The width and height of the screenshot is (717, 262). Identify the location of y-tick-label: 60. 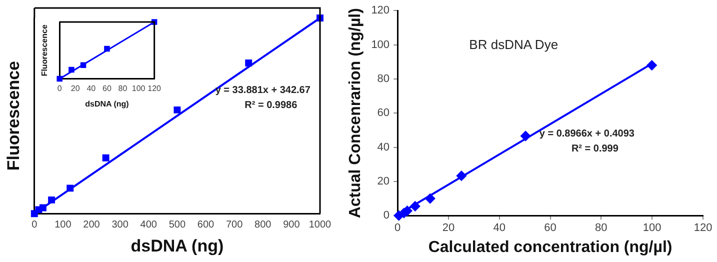
(383, 113).